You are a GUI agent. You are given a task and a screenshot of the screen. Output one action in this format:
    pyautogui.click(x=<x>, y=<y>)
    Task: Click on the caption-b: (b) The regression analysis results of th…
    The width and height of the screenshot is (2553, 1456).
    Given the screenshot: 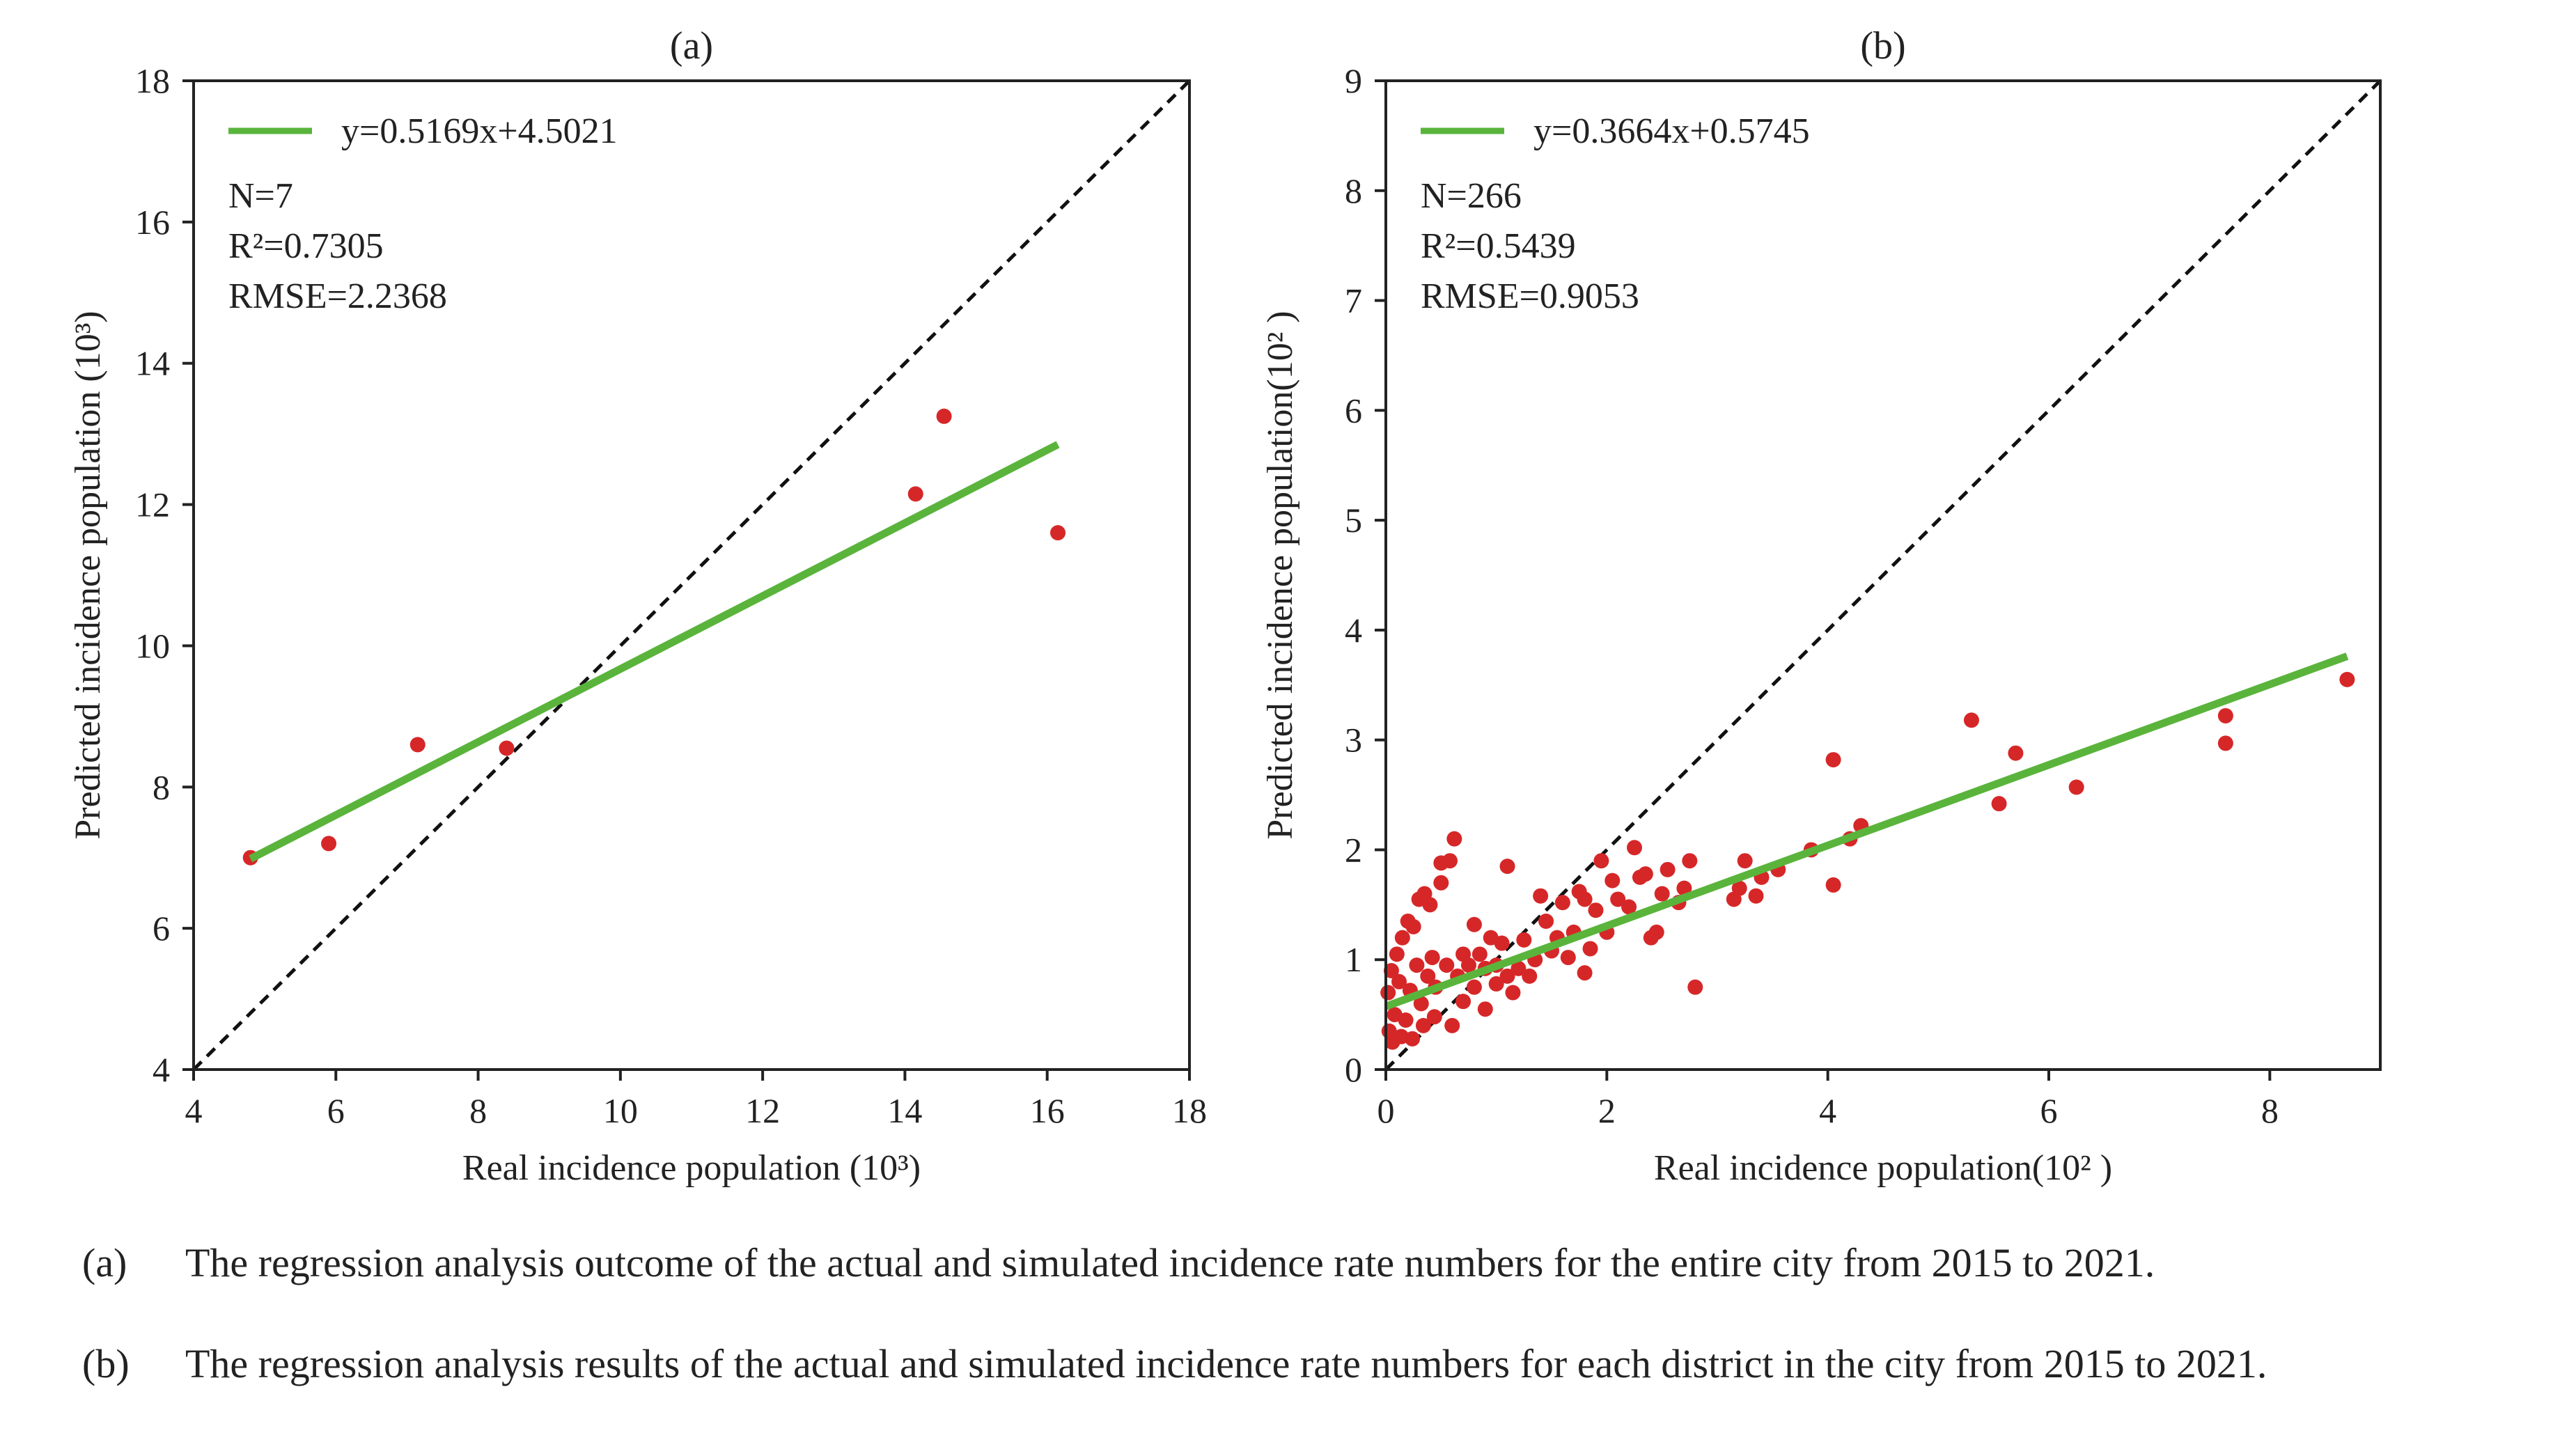 What is the action you would take?
    pyautogui.click(x=1174, y=1363)
    